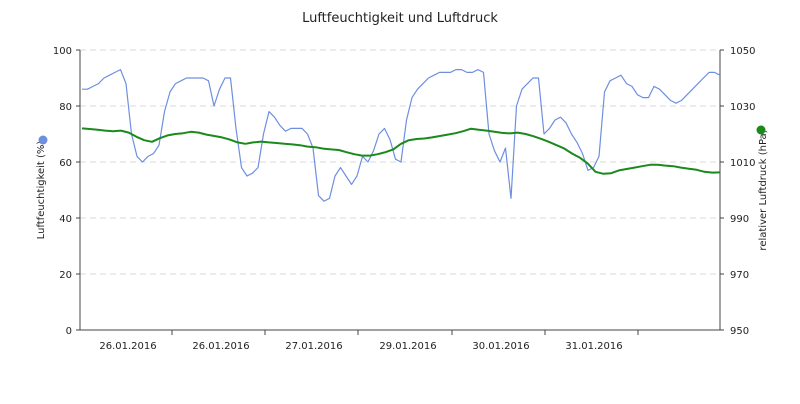 The width and height of the screenshot is (800, 404). What do you see at coordinates (401, 151) in the screenshot?
I see `pressure-series-line` at bounding box center [401, 151].